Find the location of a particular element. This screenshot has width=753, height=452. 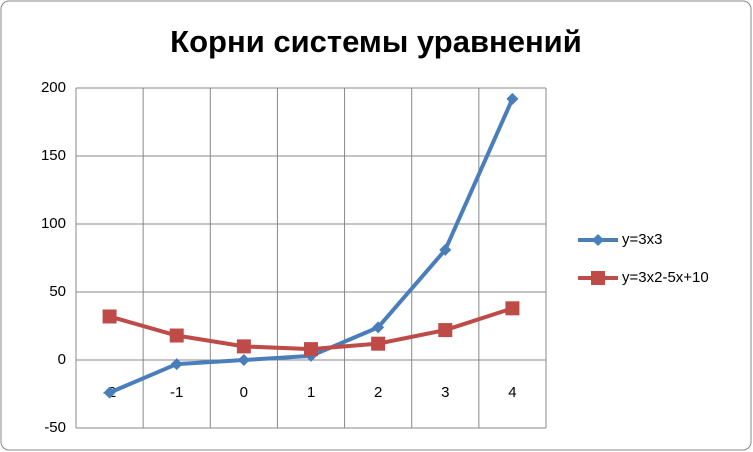

x-tick-label: 0 is located at coordinates (244, 392).